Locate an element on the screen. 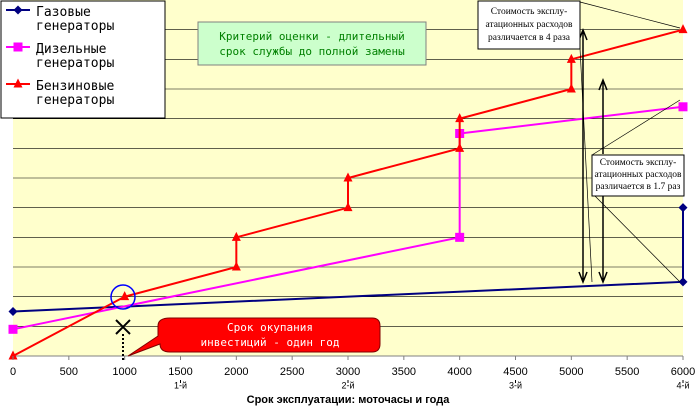 The width and height of the screenshot is (700, 413). x-tick-label: 0 is located at coordinates (13, 372).